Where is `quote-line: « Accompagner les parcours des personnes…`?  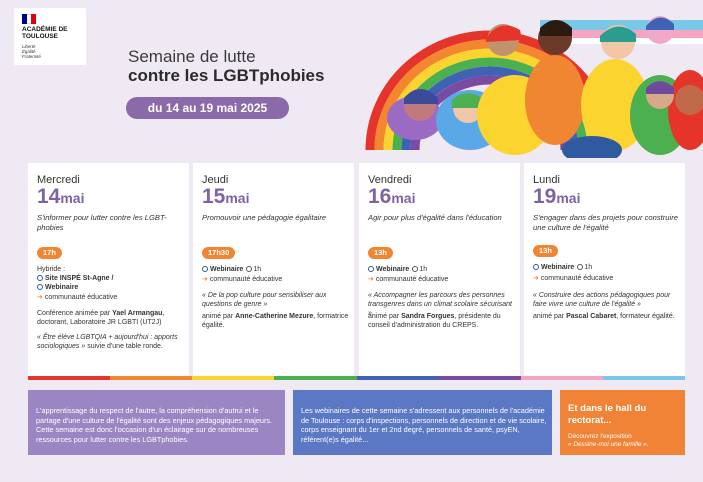
quote-line: « Accompagner les parcours des personnes… is located at coordinates (440, 304).